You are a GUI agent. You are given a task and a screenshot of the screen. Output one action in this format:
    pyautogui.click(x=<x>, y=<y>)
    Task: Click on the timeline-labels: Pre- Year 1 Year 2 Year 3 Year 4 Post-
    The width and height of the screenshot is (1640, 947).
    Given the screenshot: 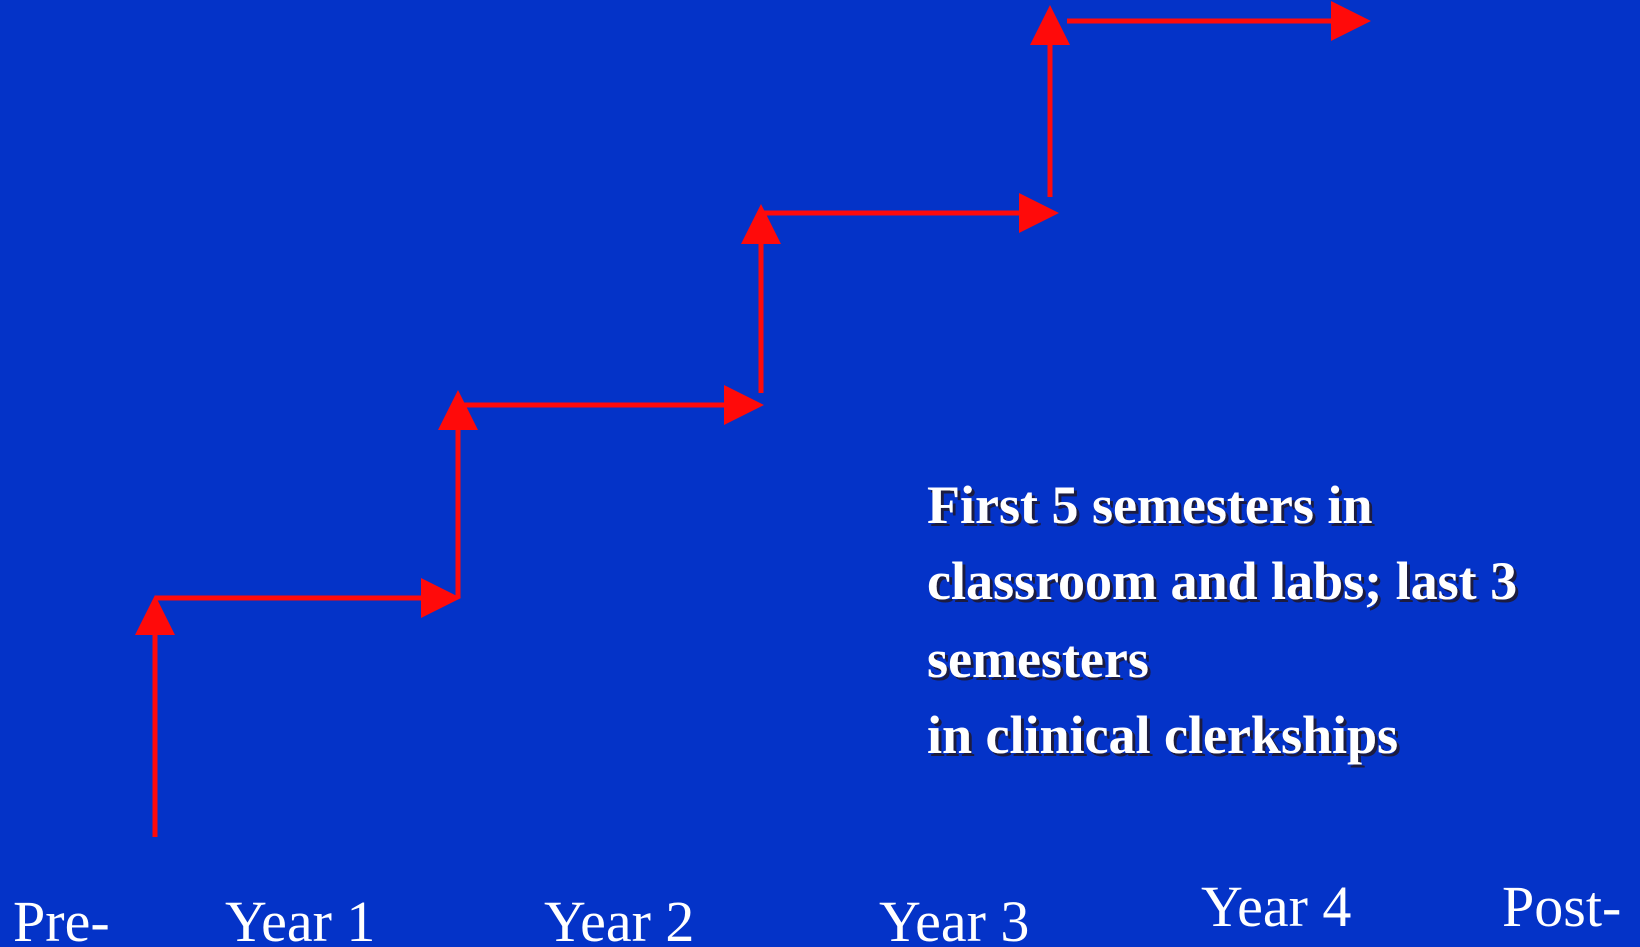 What is the action you would take?
    pyautogui.click(x=817, y=910)
    